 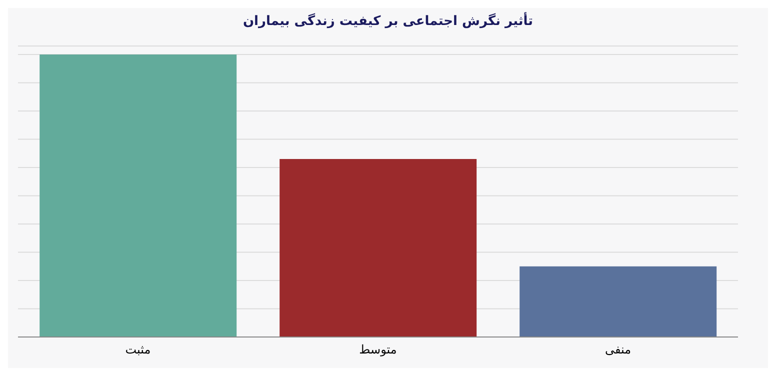 What do you see at coordinates (388, 21) in the screenshot?
I see `chart-title: تأثیر نگرش اجتماعی بر کیفیت زندگی بیماران` at bounding box center [388, 21].